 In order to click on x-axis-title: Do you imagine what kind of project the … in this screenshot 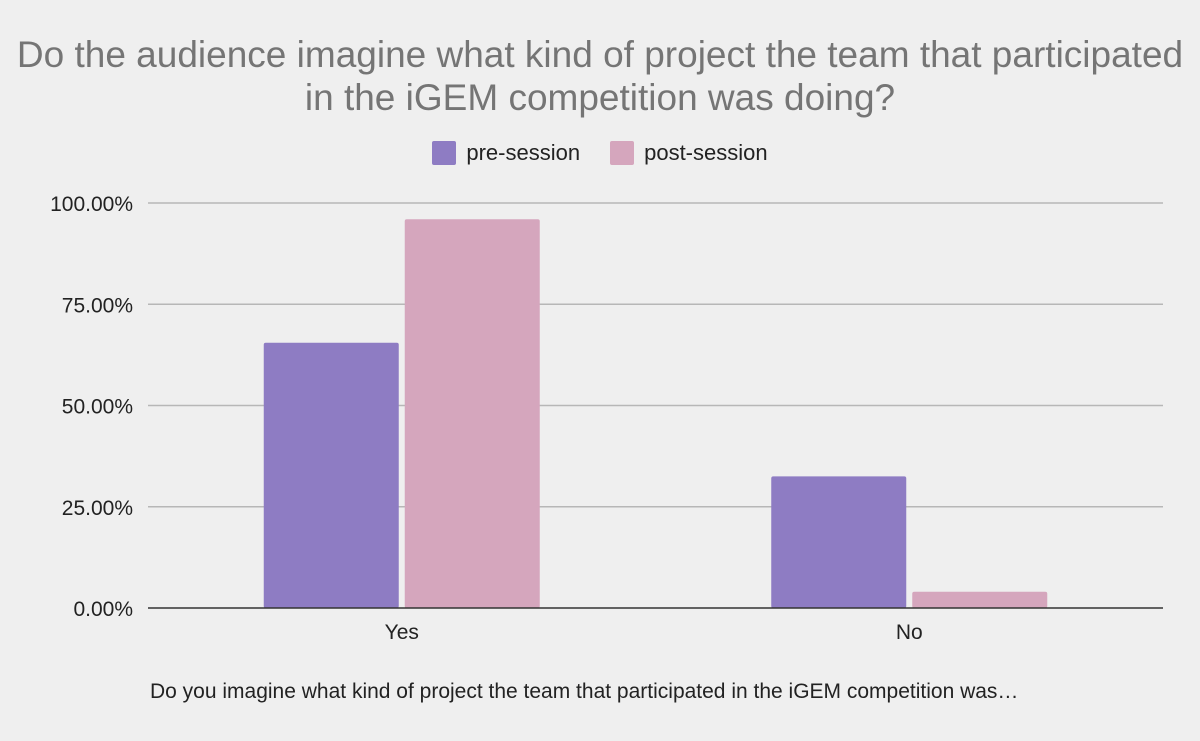, I will do `click(584, 691)`.